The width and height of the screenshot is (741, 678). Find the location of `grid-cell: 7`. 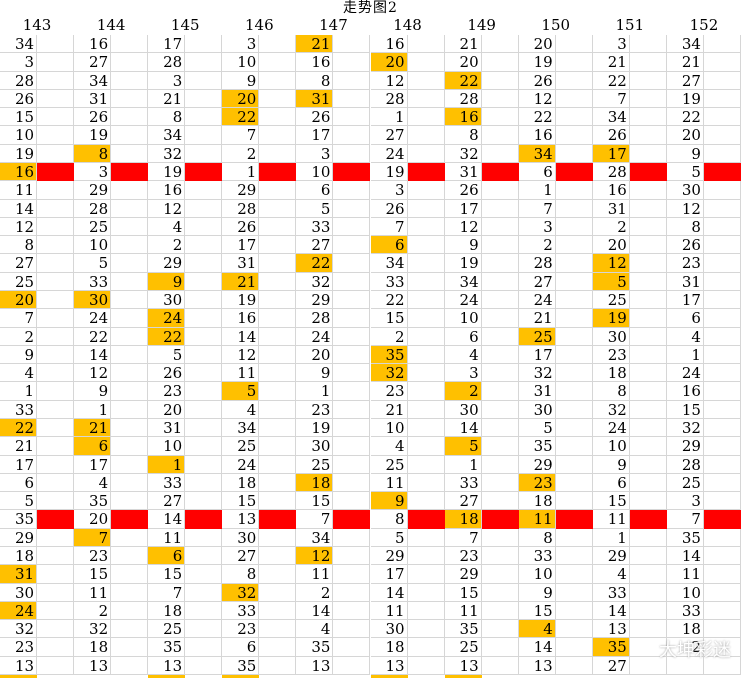

grid-cell: 7 is located at coordinates (611, 99).